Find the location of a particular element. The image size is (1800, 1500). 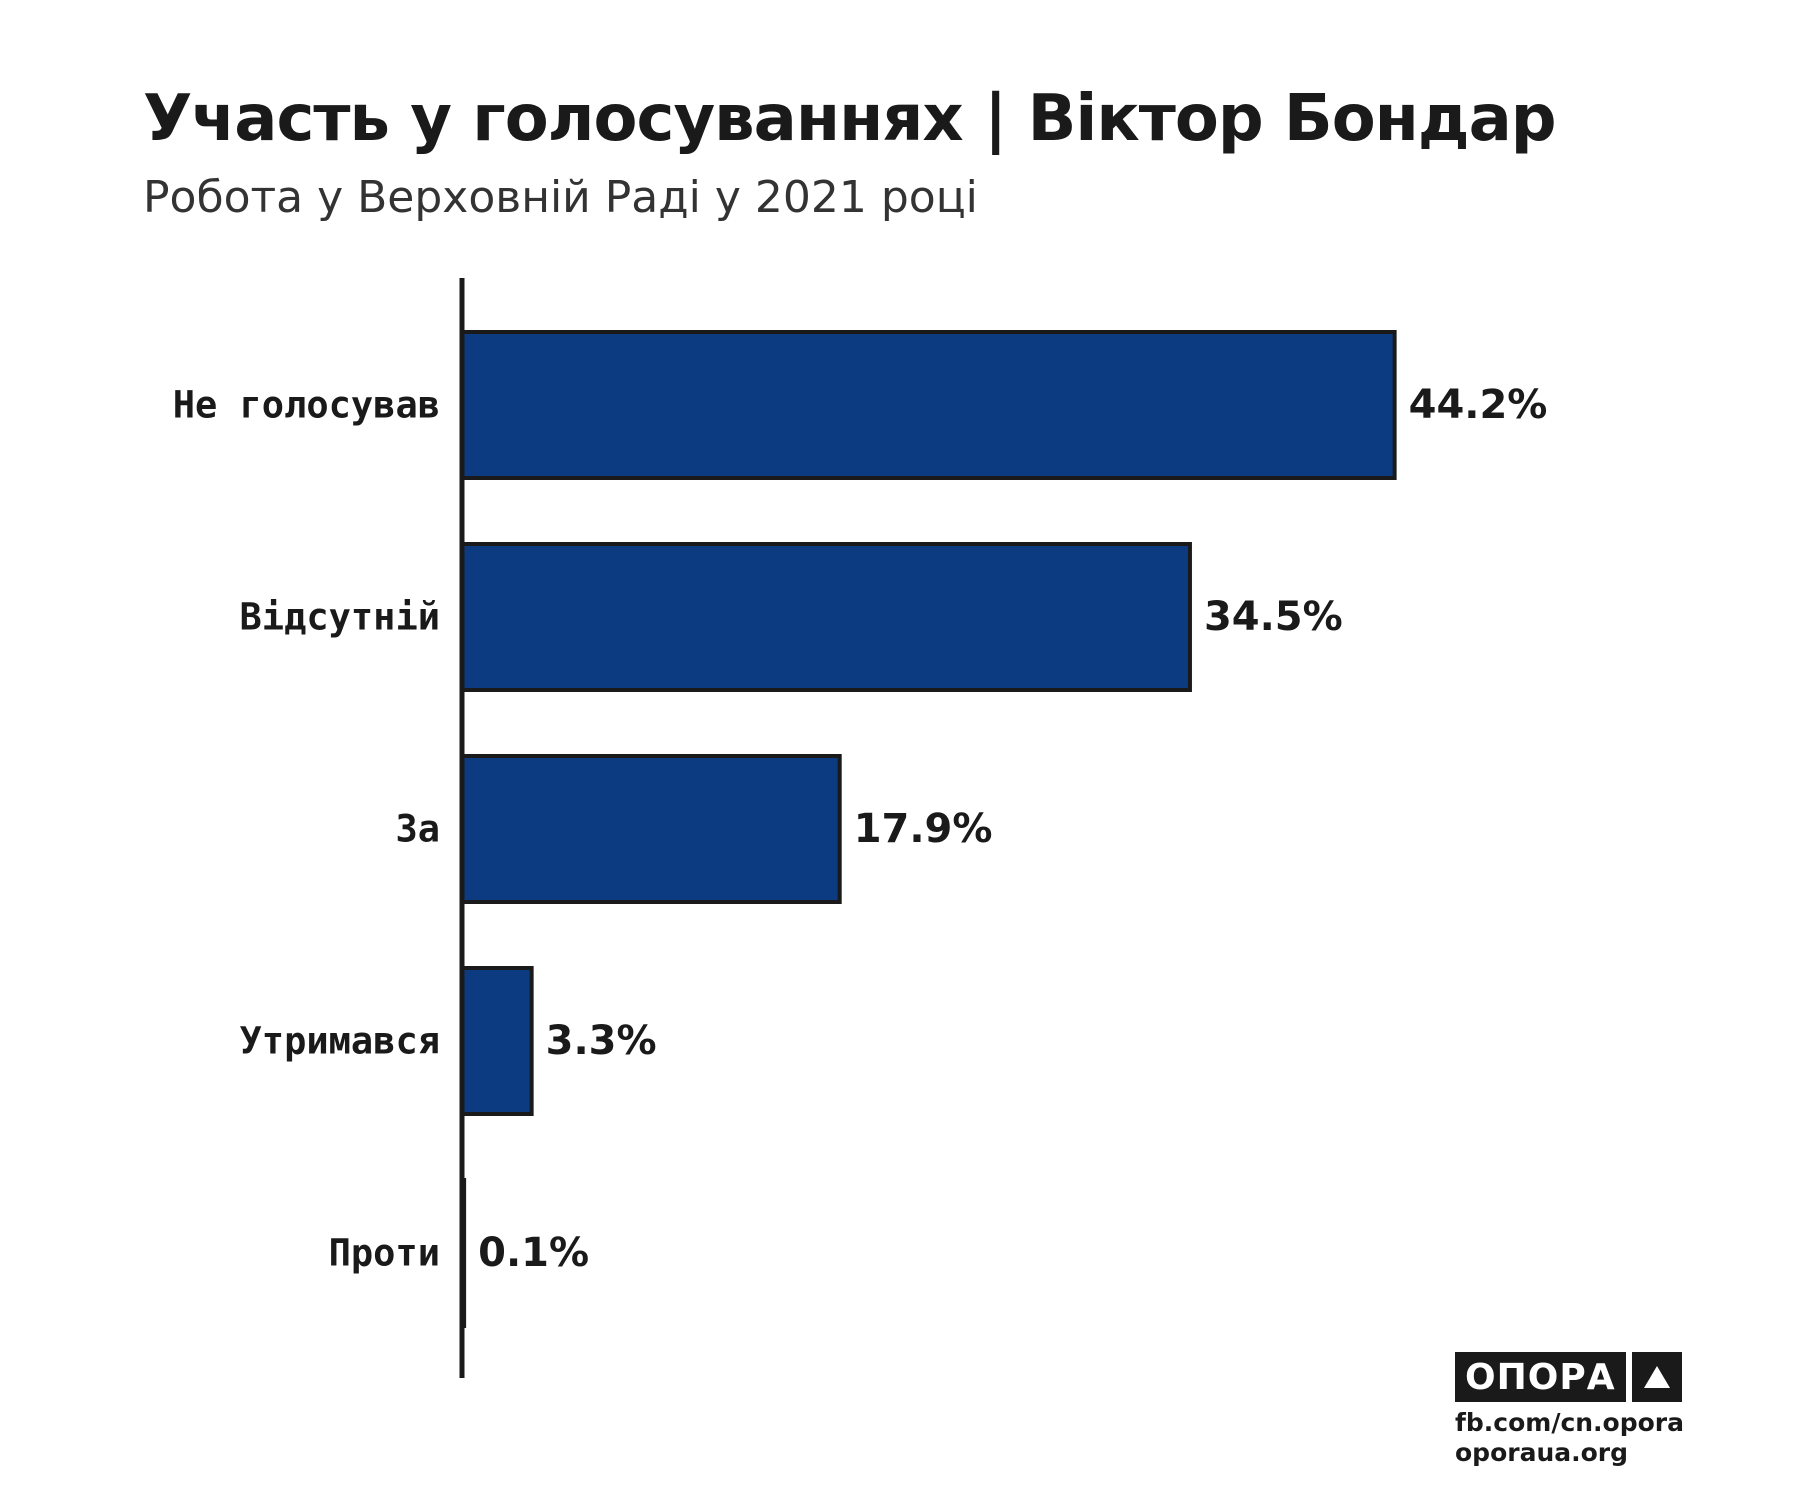

chart-title: Участь у голосуваннях | Віктор Бондар is located at coordinates (850, 119).